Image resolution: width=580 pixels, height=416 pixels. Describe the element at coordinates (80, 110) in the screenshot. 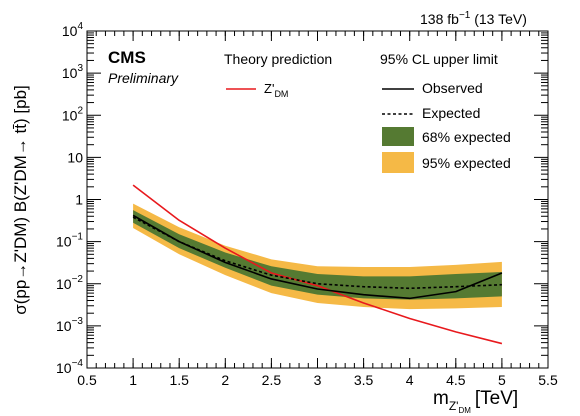

I see `y-tick-exponent: 2` at that location.